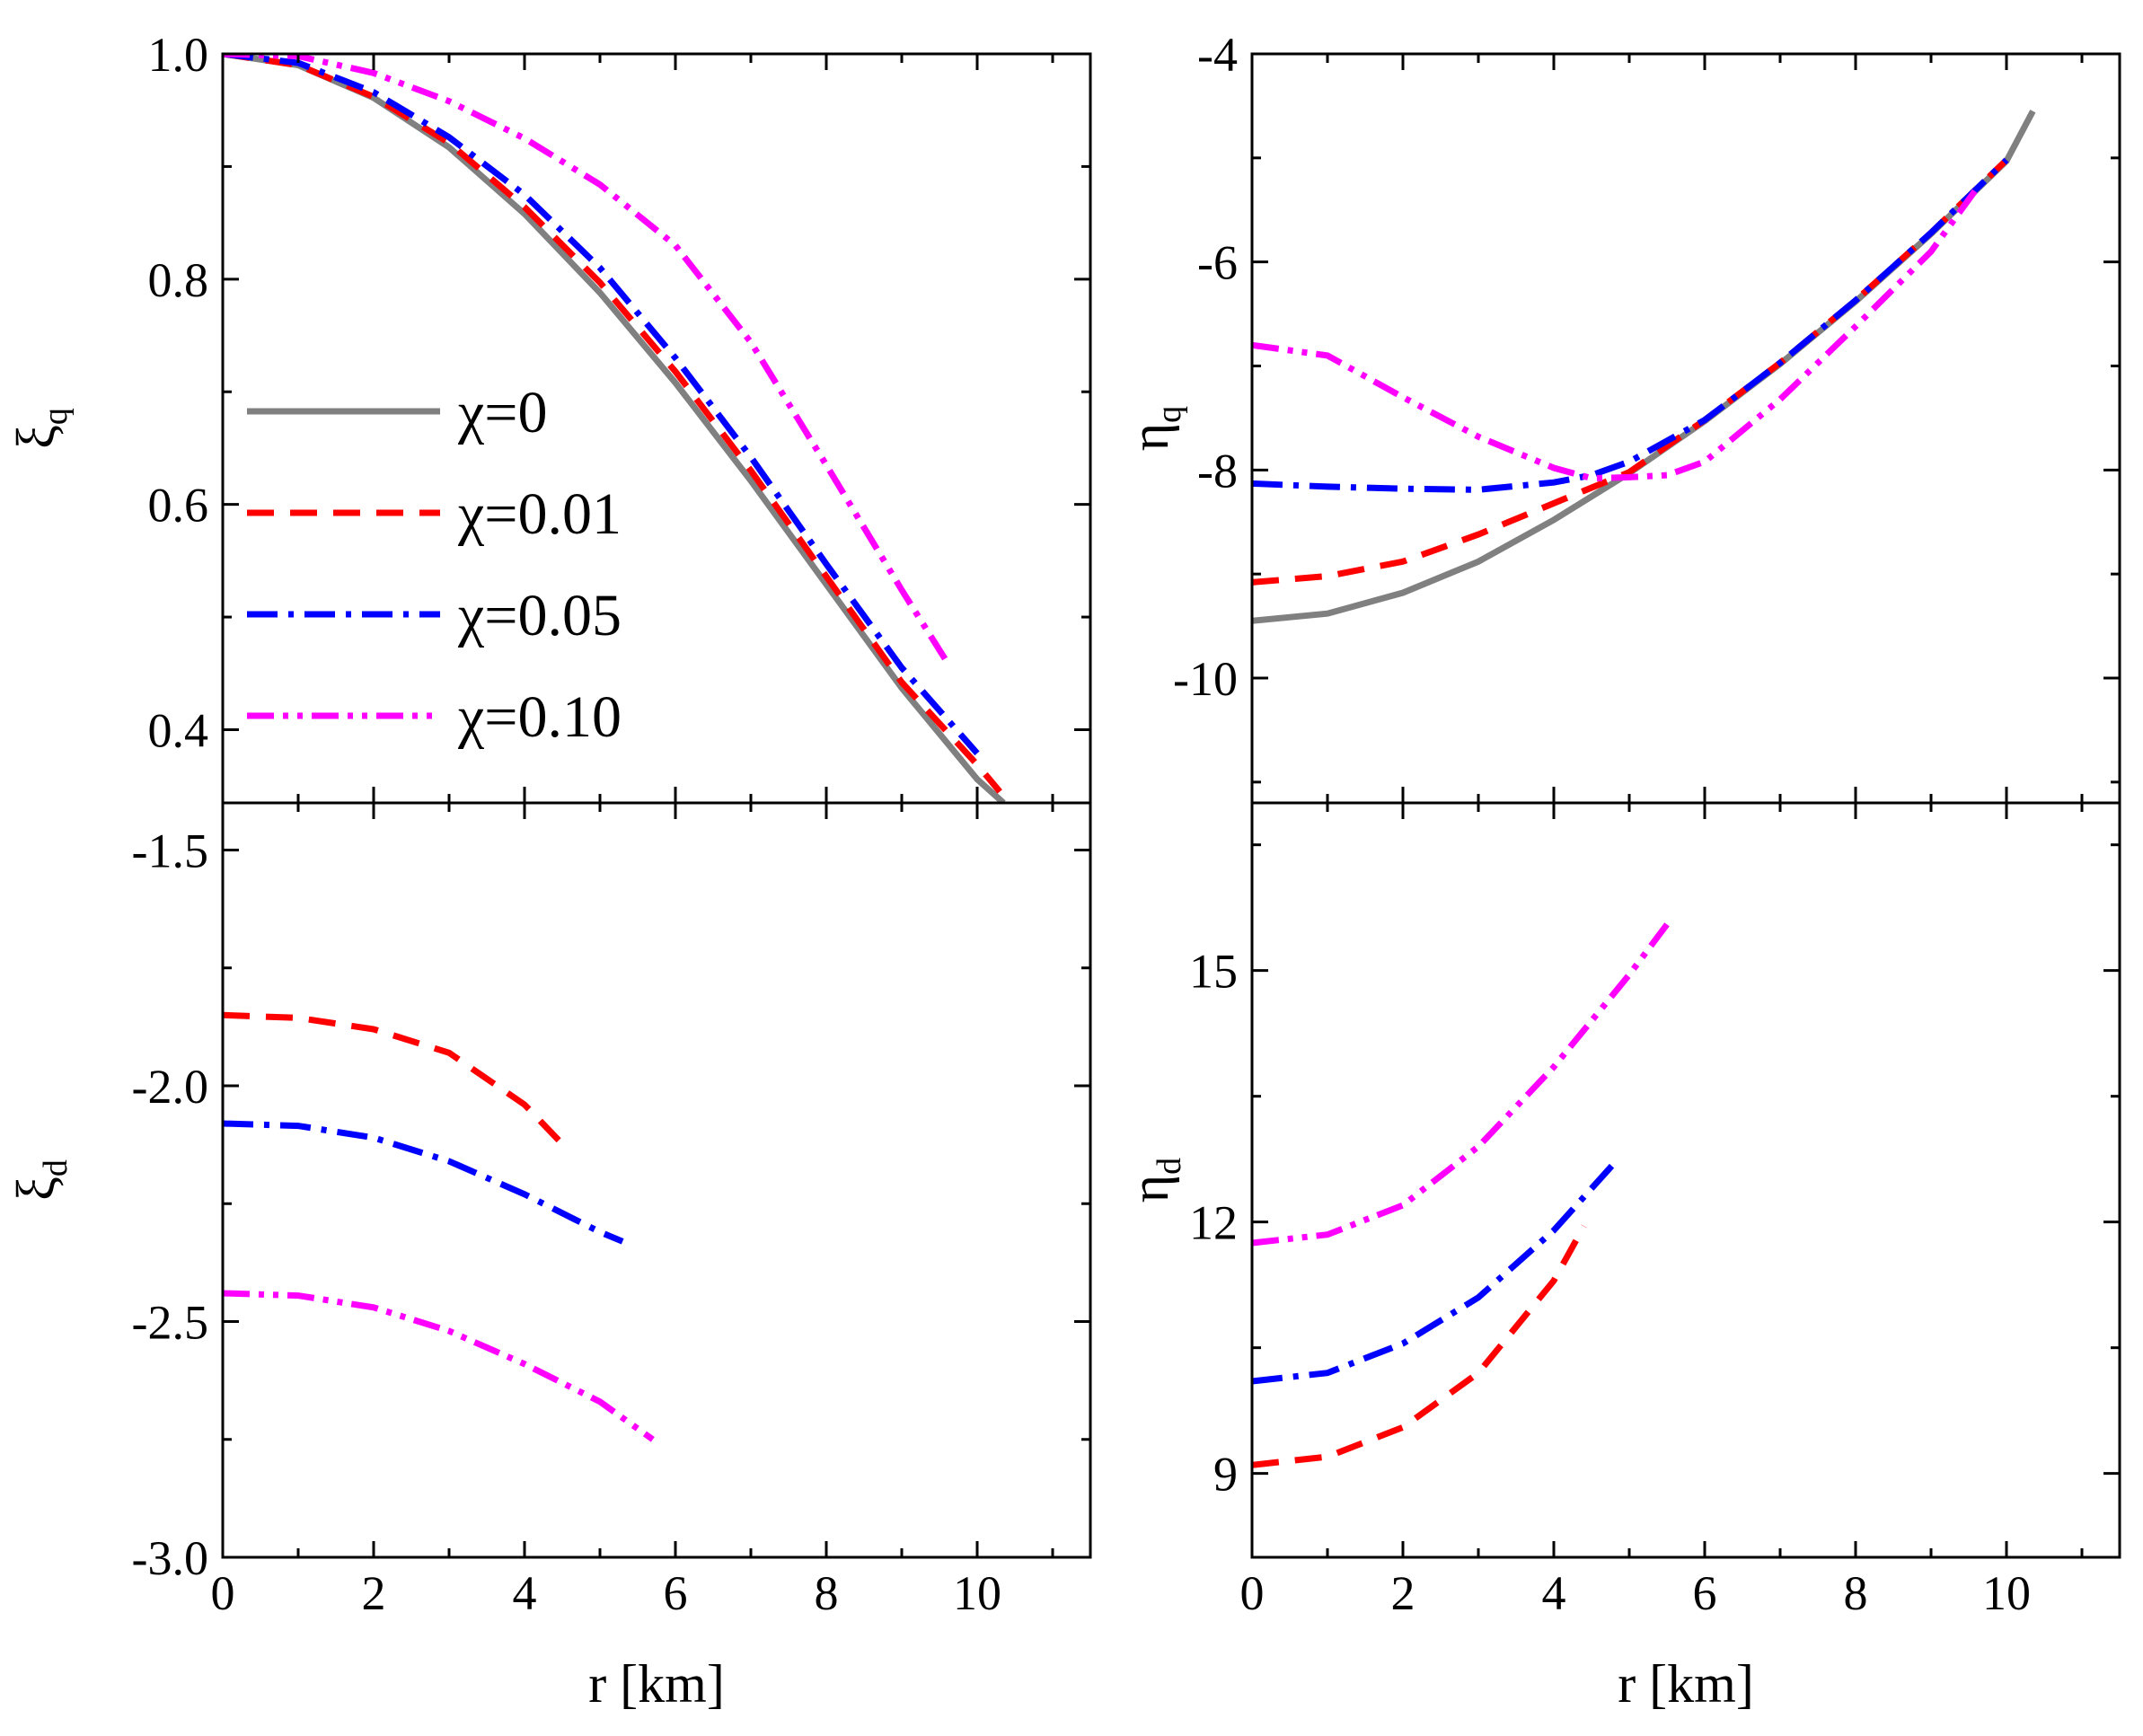  What do you see at coordinates (170, 1558) in the screenshot?
I see `y-tick-label: -3.0` at bounding box center [170, 1558].